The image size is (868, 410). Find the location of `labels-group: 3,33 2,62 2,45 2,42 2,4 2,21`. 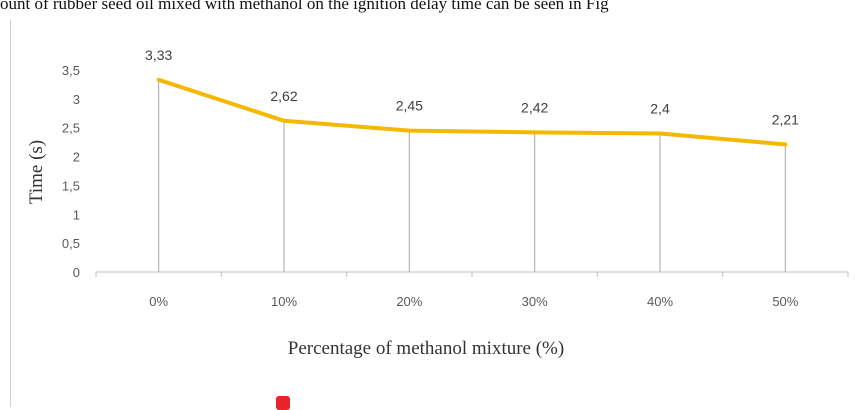

labels-group: 3,33 2,62 2,45 2,42 2,4 2,21 is located at coordinates (472, 87).